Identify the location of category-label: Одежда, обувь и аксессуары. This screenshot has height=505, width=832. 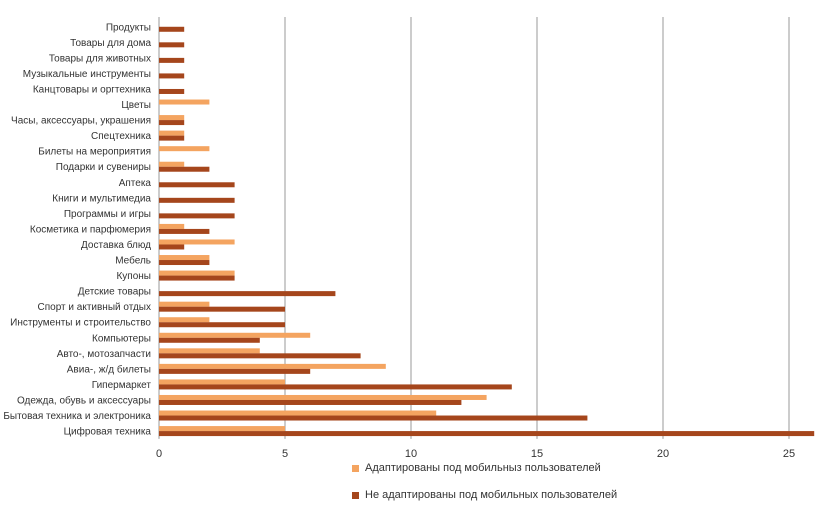
(84, 400).